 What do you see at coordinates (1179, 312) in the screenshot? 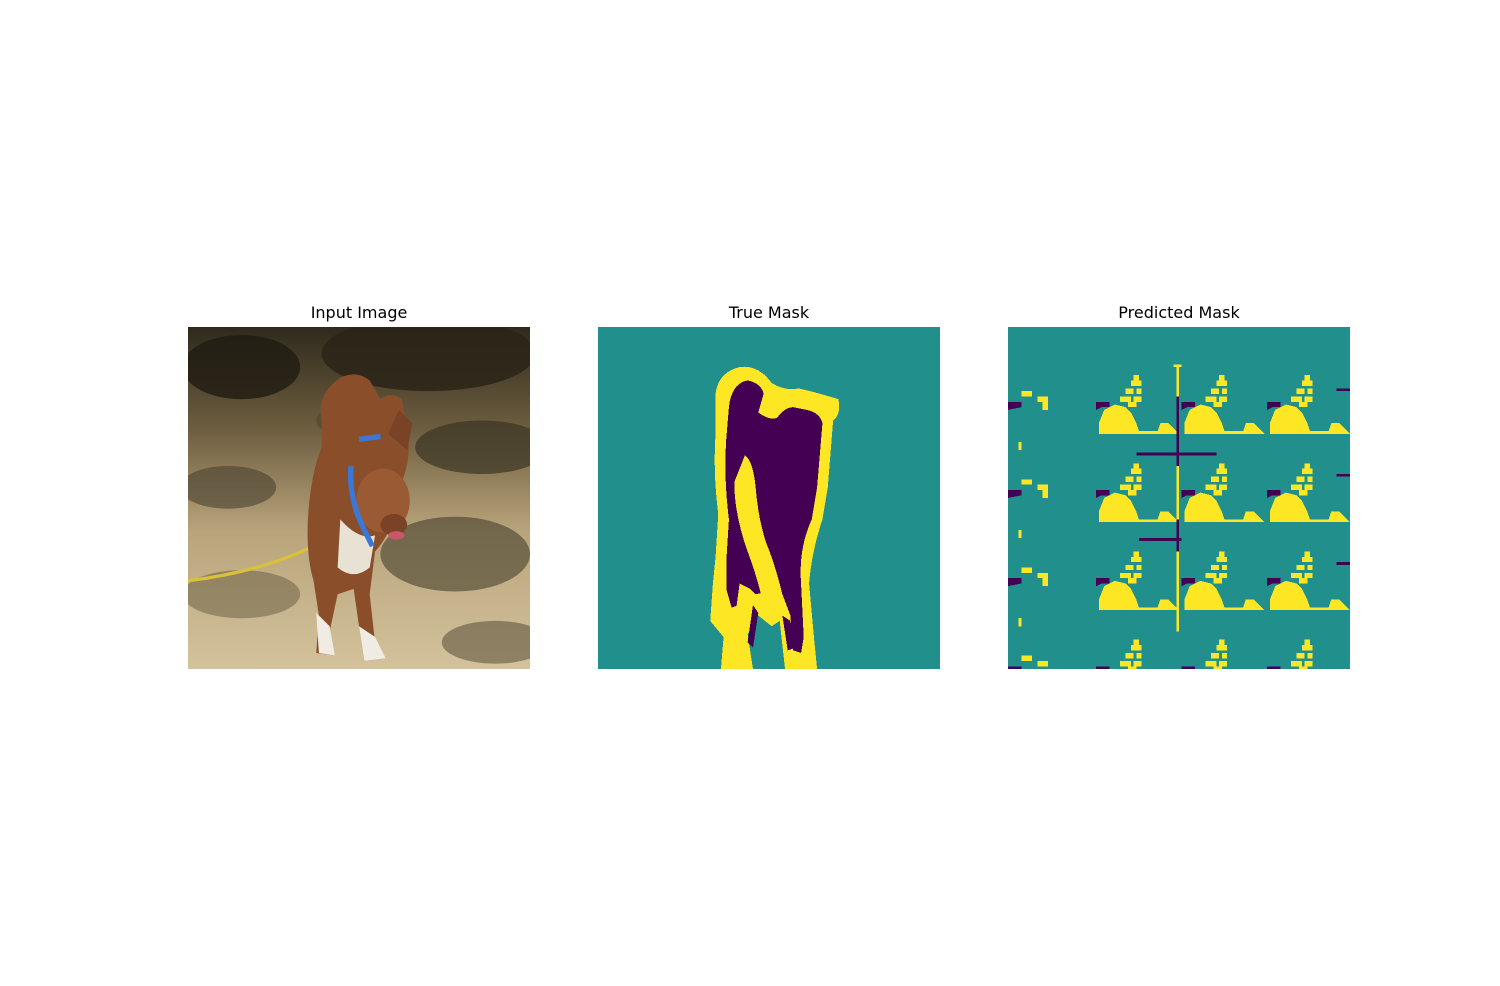
I see `predicted-mask-title: Predicted Mask` at bounding box center [1179, 312].